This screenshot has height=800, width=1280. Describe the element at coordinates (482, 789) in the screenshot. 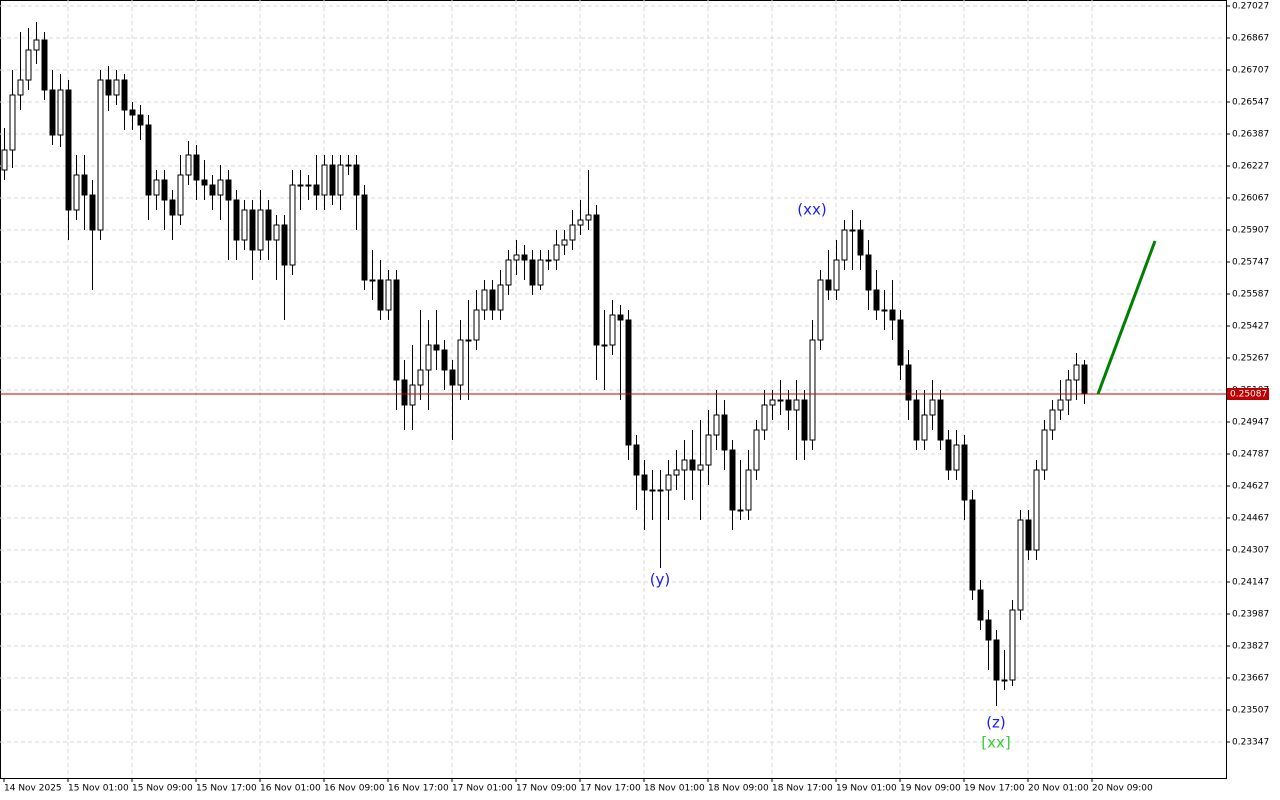

I see `x-tick-label: 17 Nov 01:00` at that location.